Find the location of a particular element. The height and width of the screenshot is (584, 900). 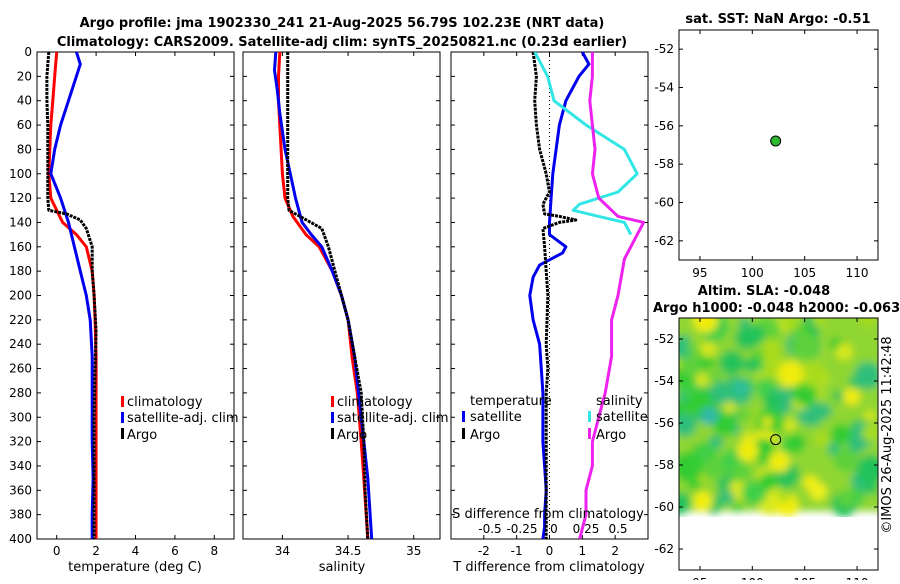

temperature-series is located at coordinates (71, 295).